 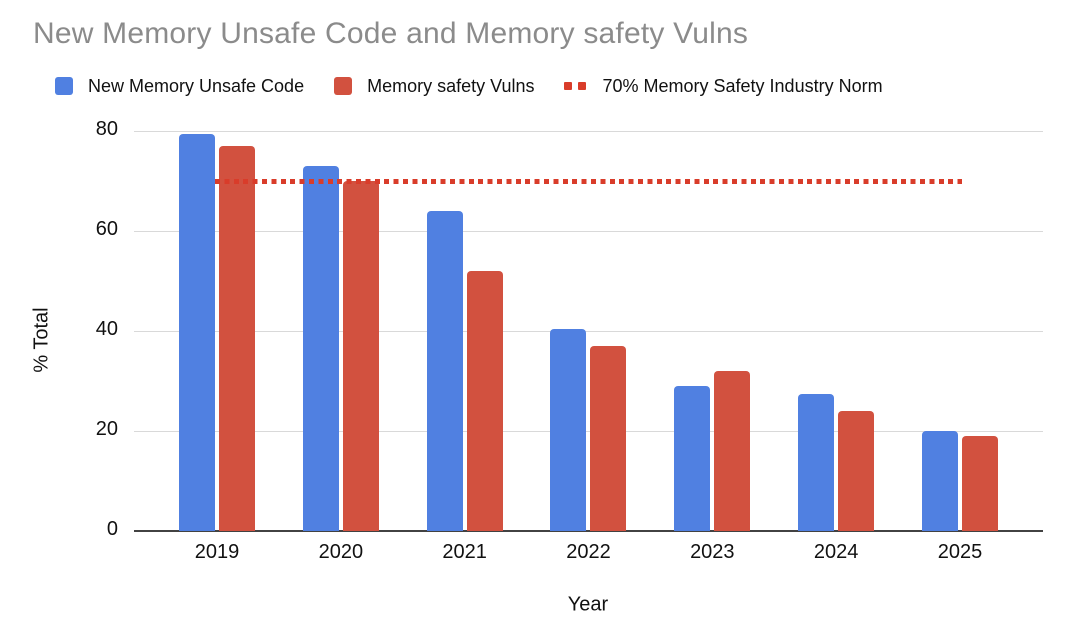 What do you see at coordinates (960, 552) in the screenshot?
I see `x-tick-label-2025: 2025` at bounding box center [960, 552].